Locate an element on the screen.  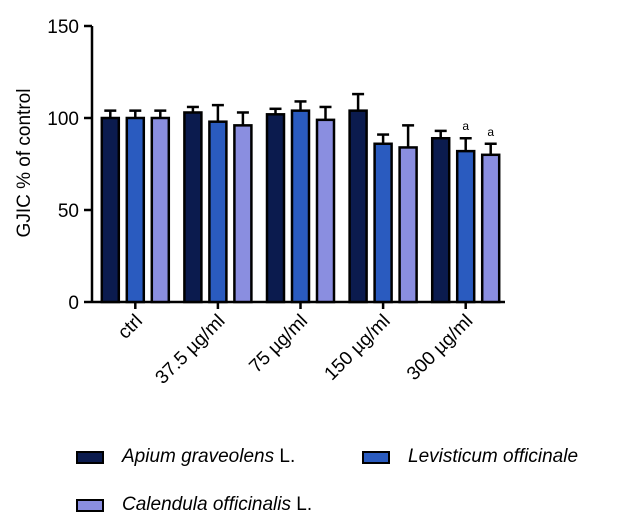
legend-label-calendula-italic: Calendula officinalis is located at coordinates (206, 504).